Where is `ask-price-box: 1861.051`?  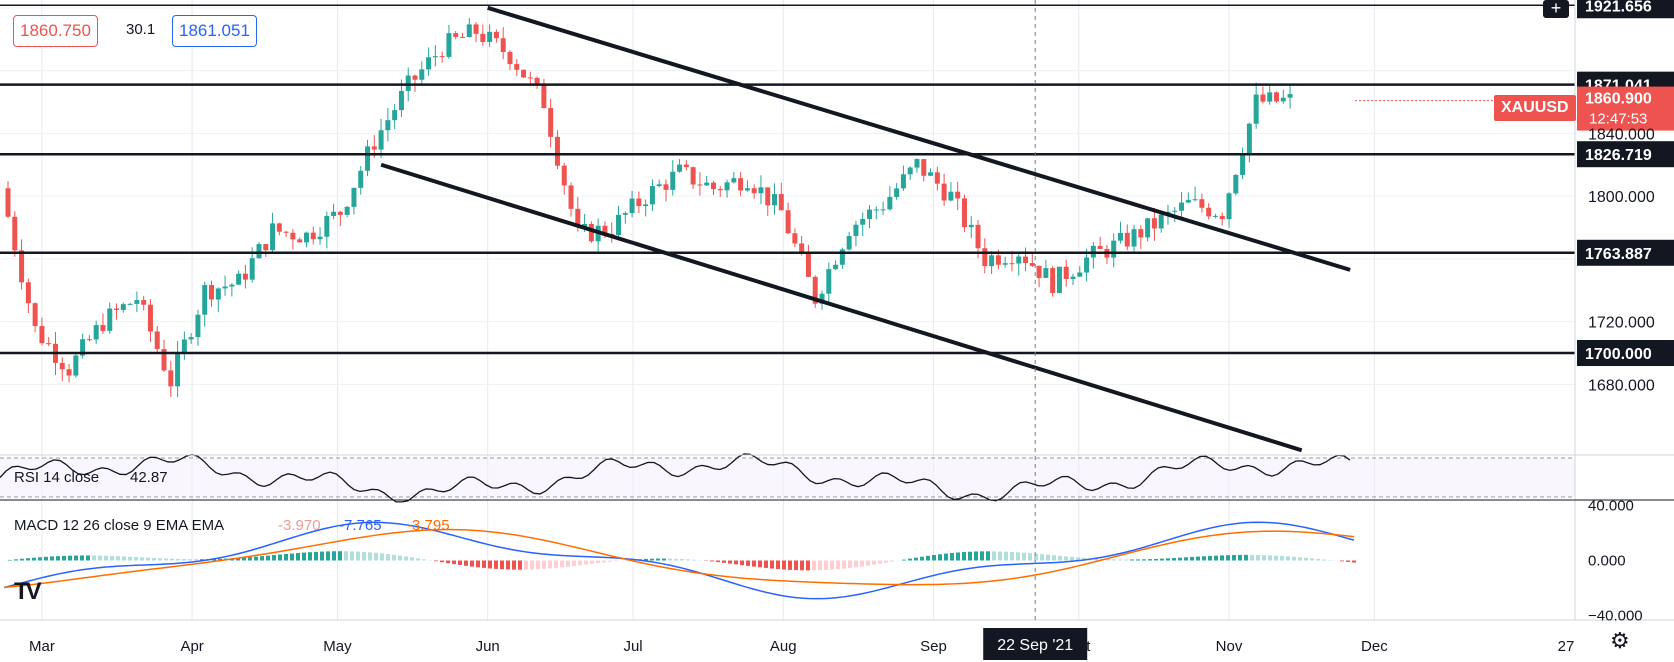
ask-price-box: 1861.051 is located at coordinates (214, 31).